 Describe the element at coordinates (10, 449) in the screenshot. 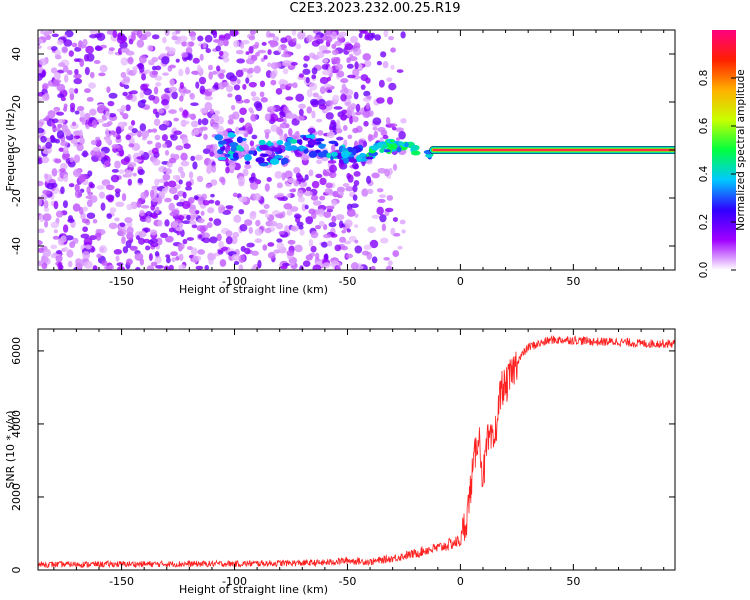

I see `snr-ylabel: SNR (10 * v/v)` at that location.